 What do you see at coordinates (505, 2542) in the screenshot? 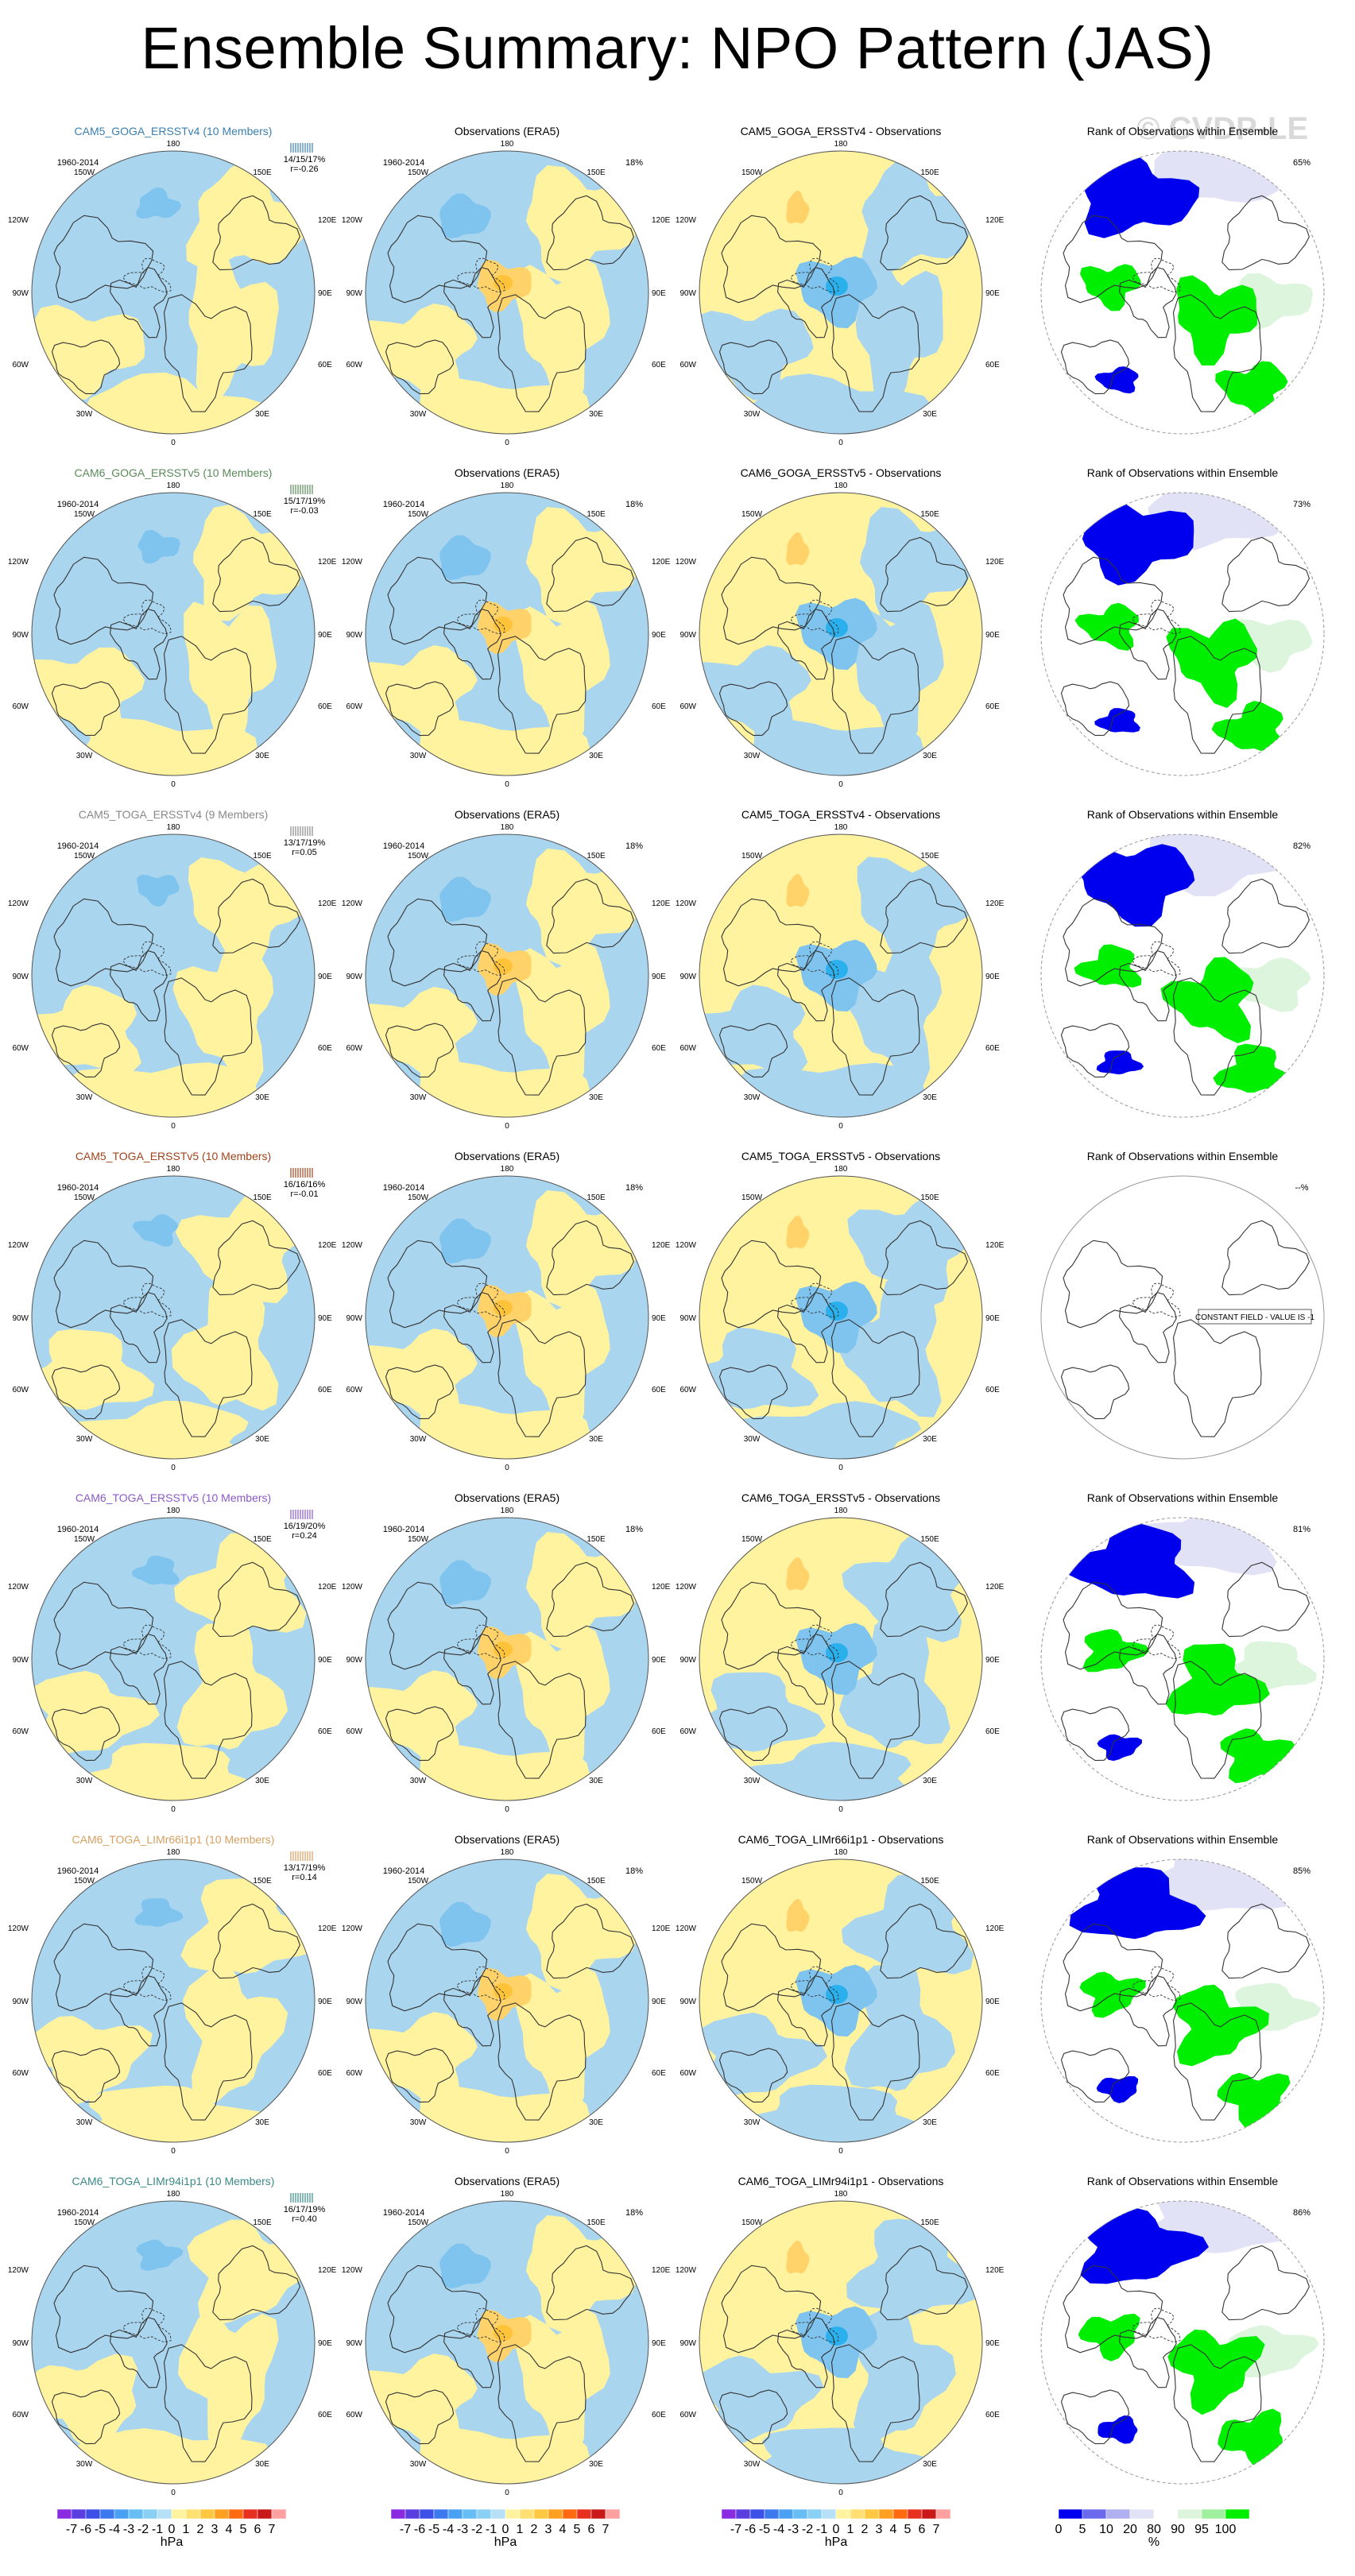
I see `colorbar-unit: hPa` at bounding box center [505, 2542].